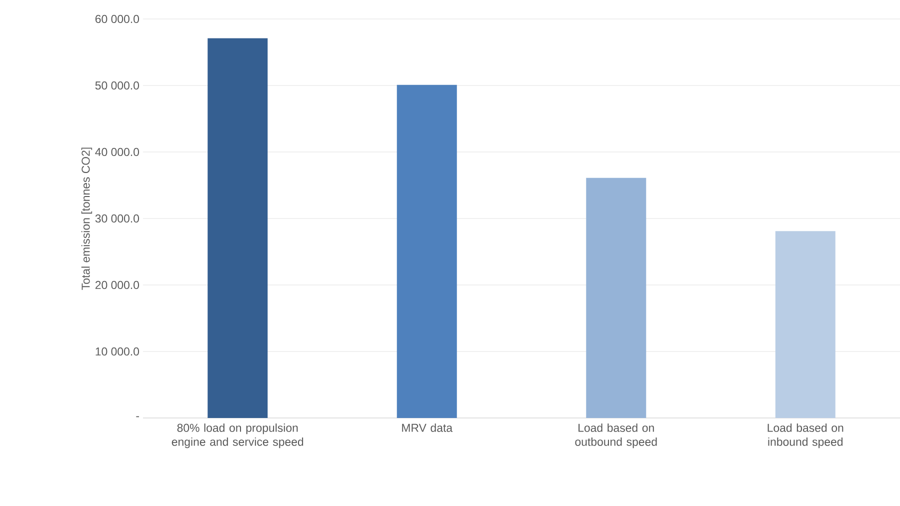 Image resolution: width=900 pixels, height=506 pixels. Describe the element at coordinates (117, 85) in the screenshot. I see `y-tick-label: 50 000.0` at that location.